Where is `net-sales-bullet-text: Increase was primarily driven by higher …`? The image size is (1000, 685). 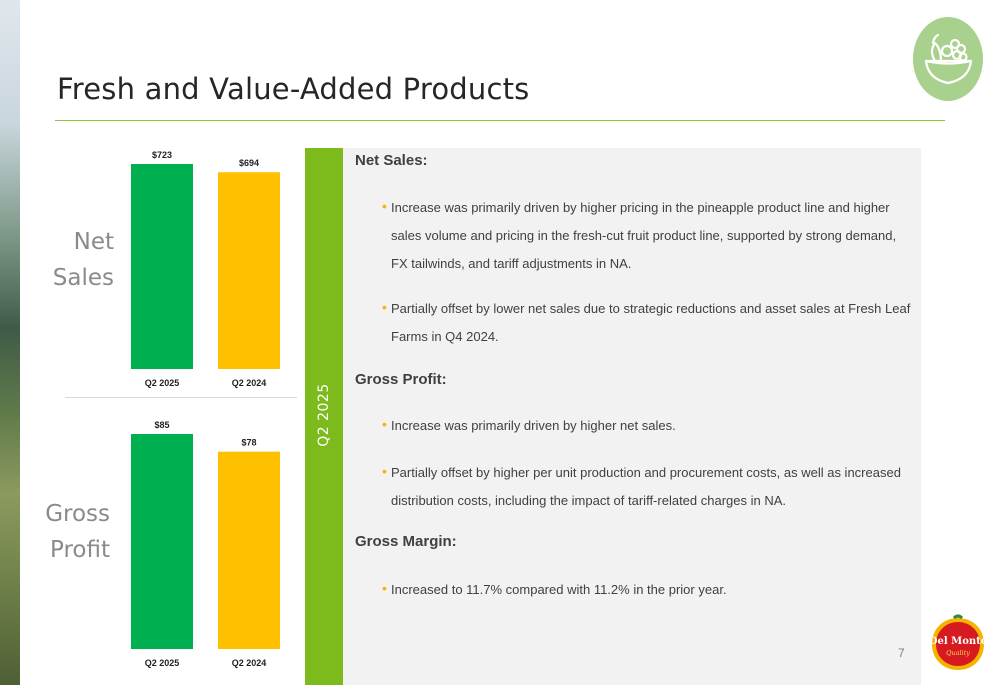
net-sales-bullet-text: Increase was primarily driven by higher … is located at coordinates (644, 235).